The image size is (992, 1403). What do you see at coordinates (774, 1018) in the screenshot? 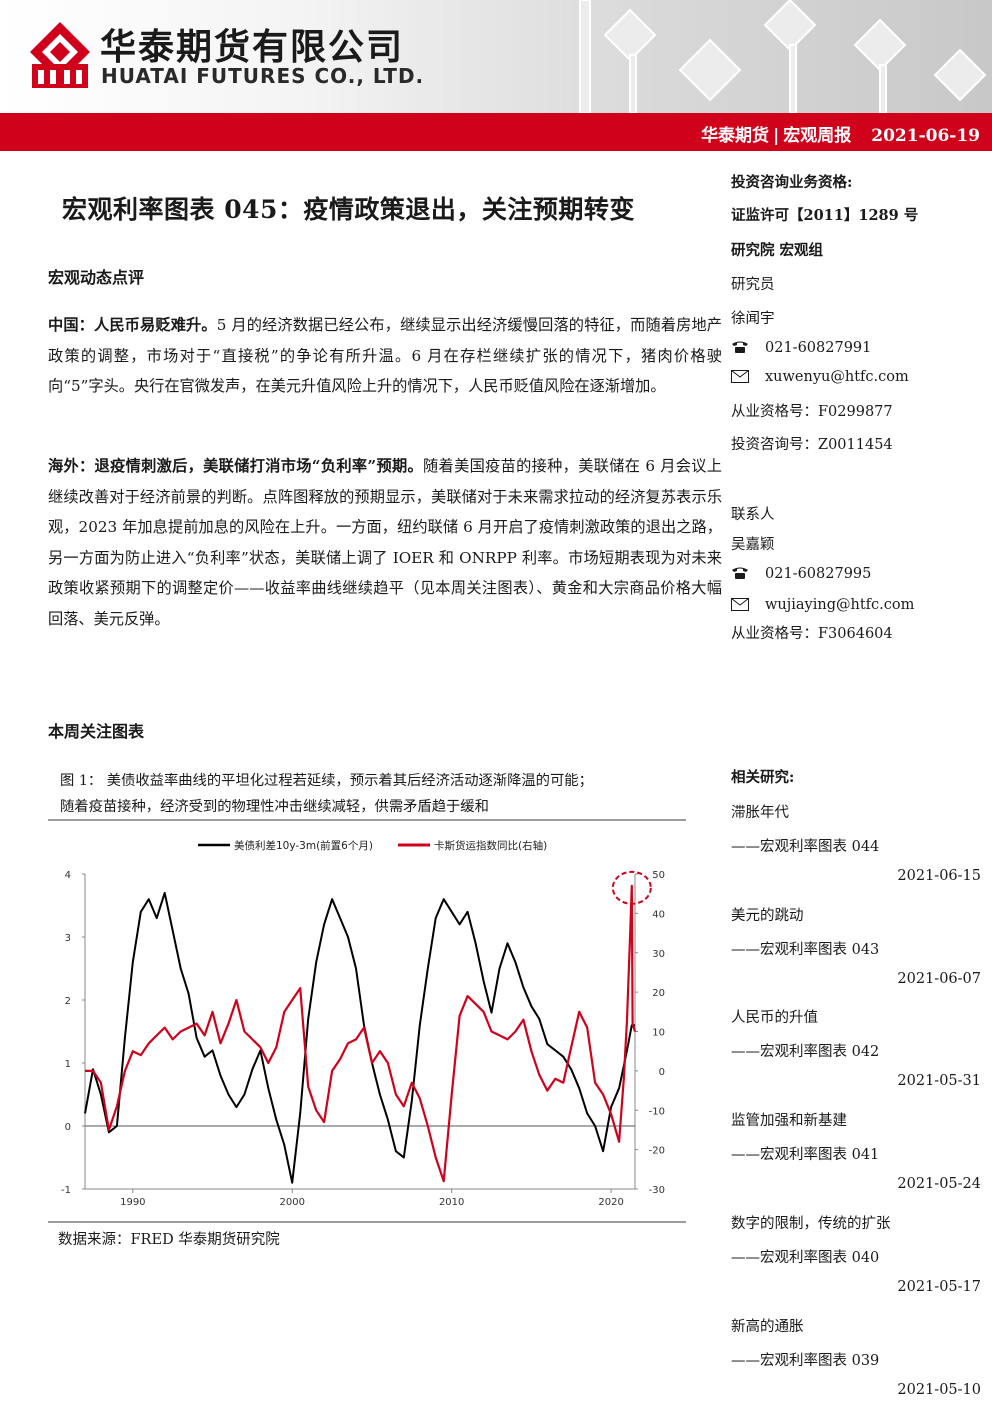
I see `related-item-title: 人民币的升值` at bounding box center [774, 1018].